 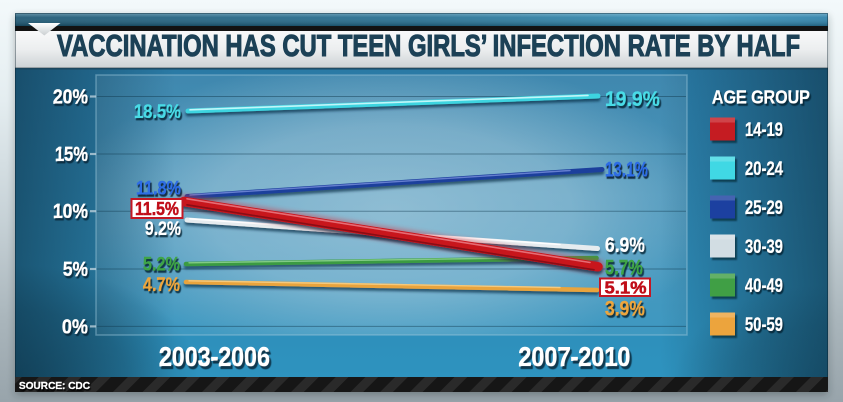 I want to click on svg-text: 18.5%, so click(x=157, y=112).